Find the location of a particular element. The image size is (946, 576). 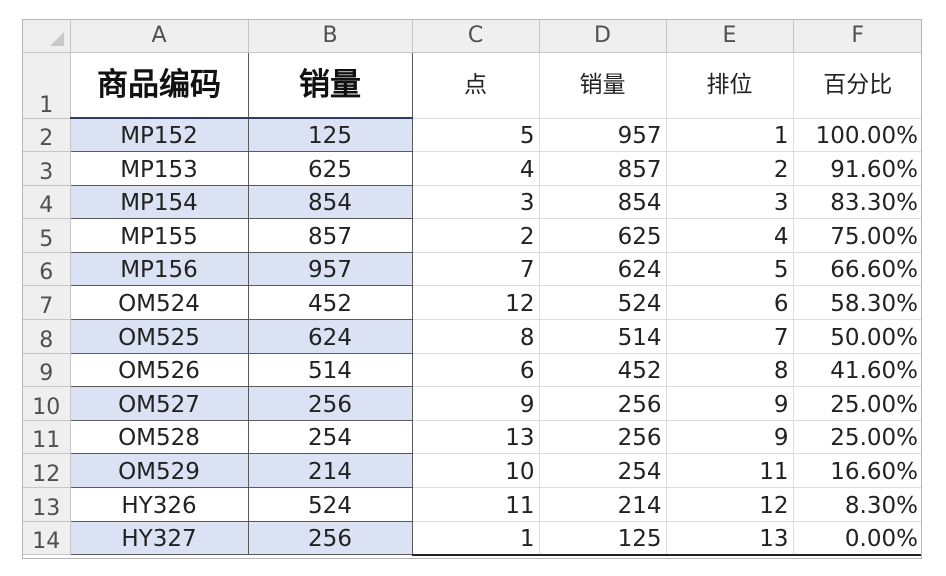

row-header: 6 is located at coordinates (47, 269).